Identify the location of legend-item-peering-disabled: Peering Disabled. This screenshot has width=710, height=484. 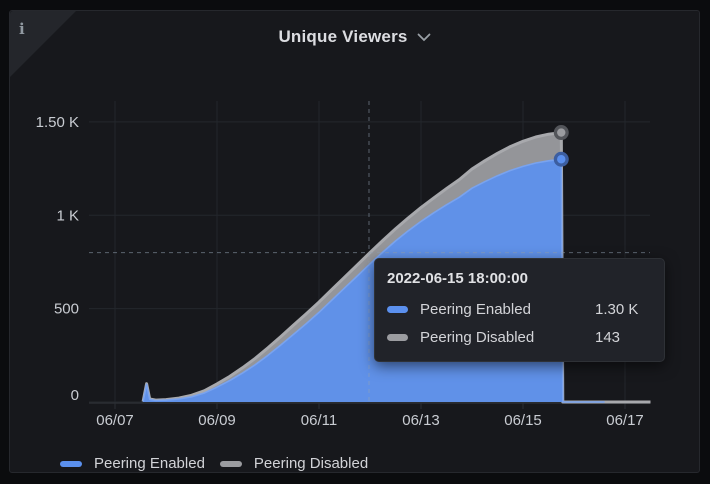
(294, 463).